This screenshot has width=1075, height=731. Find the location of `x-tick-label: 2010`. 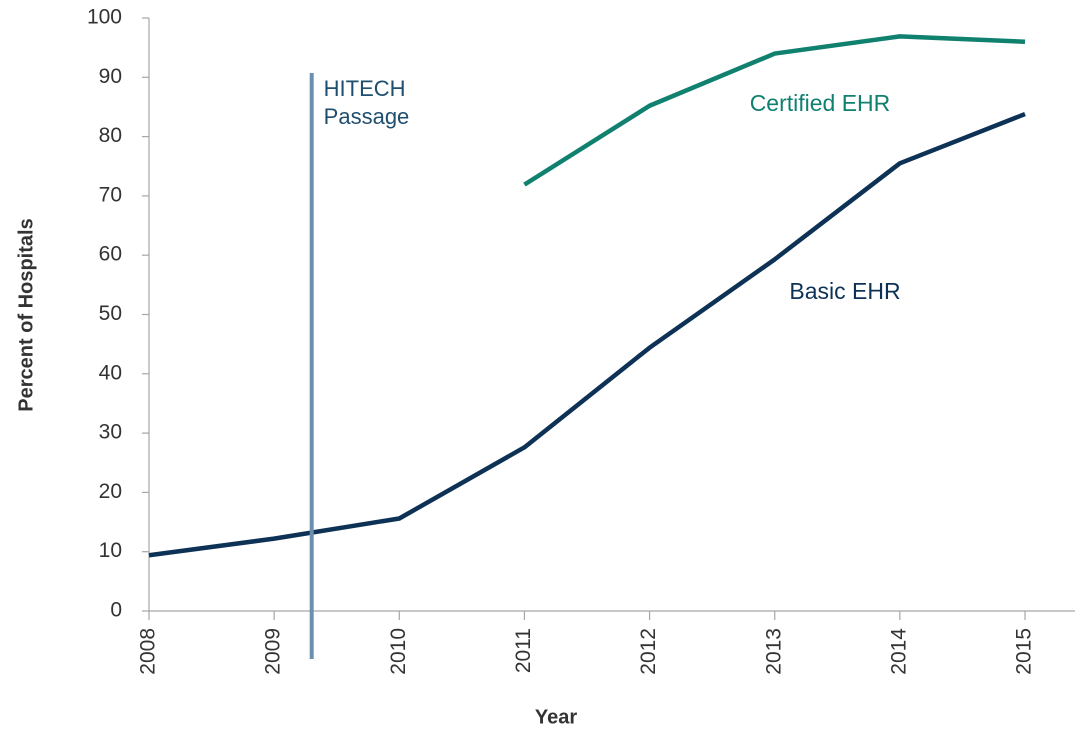

x-tick-label: 2010 is located at coordinates (398, 651).